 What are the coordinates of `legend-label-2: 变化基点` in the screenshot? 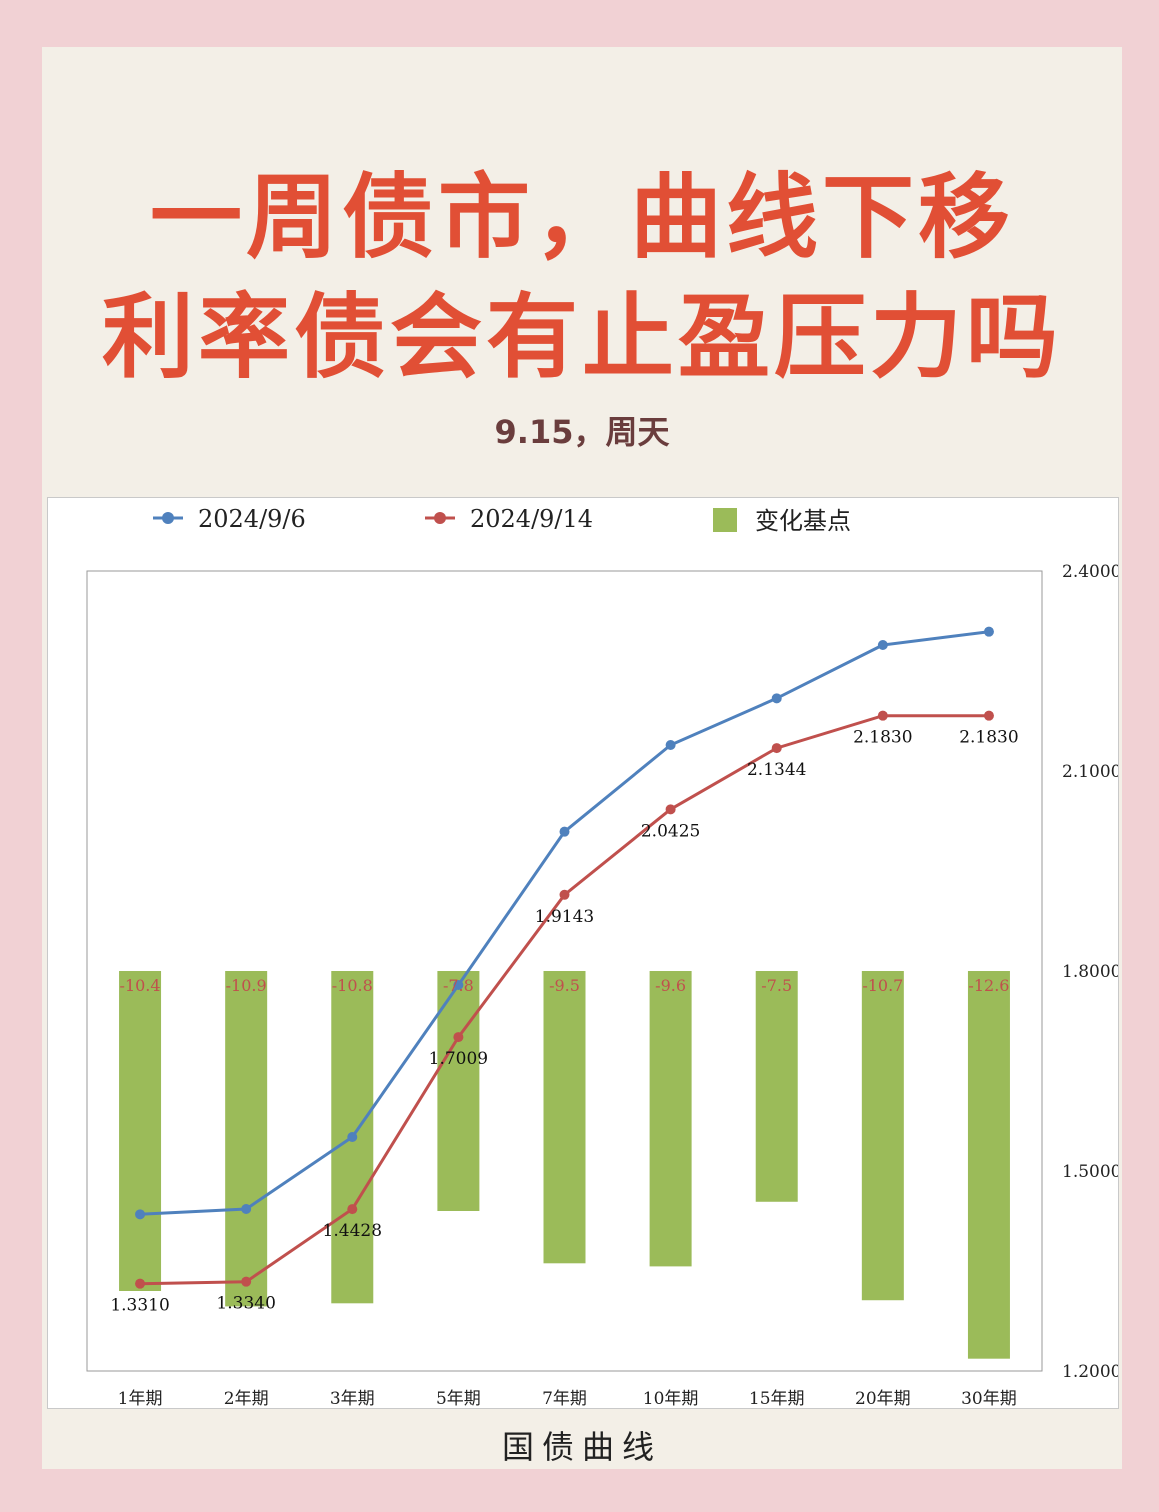 It's located at (803, 521).